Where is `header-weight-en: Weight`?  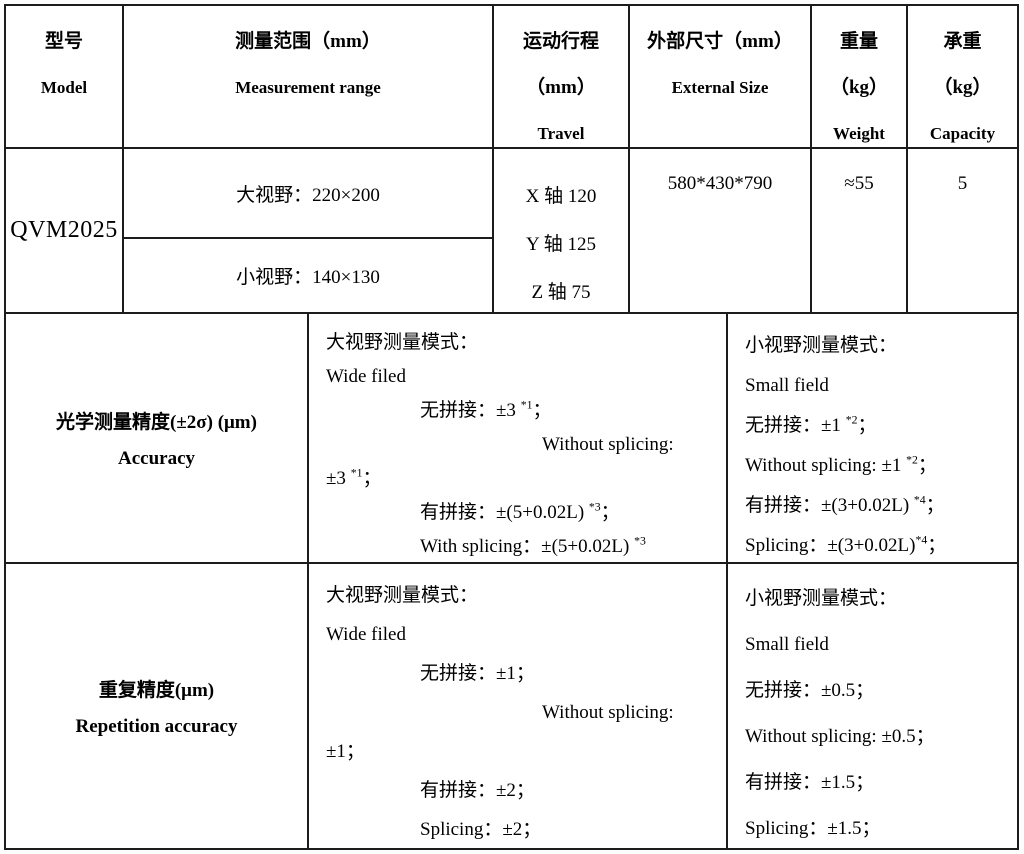
header-weight-en: Weight is located at coordinates (859, 133).